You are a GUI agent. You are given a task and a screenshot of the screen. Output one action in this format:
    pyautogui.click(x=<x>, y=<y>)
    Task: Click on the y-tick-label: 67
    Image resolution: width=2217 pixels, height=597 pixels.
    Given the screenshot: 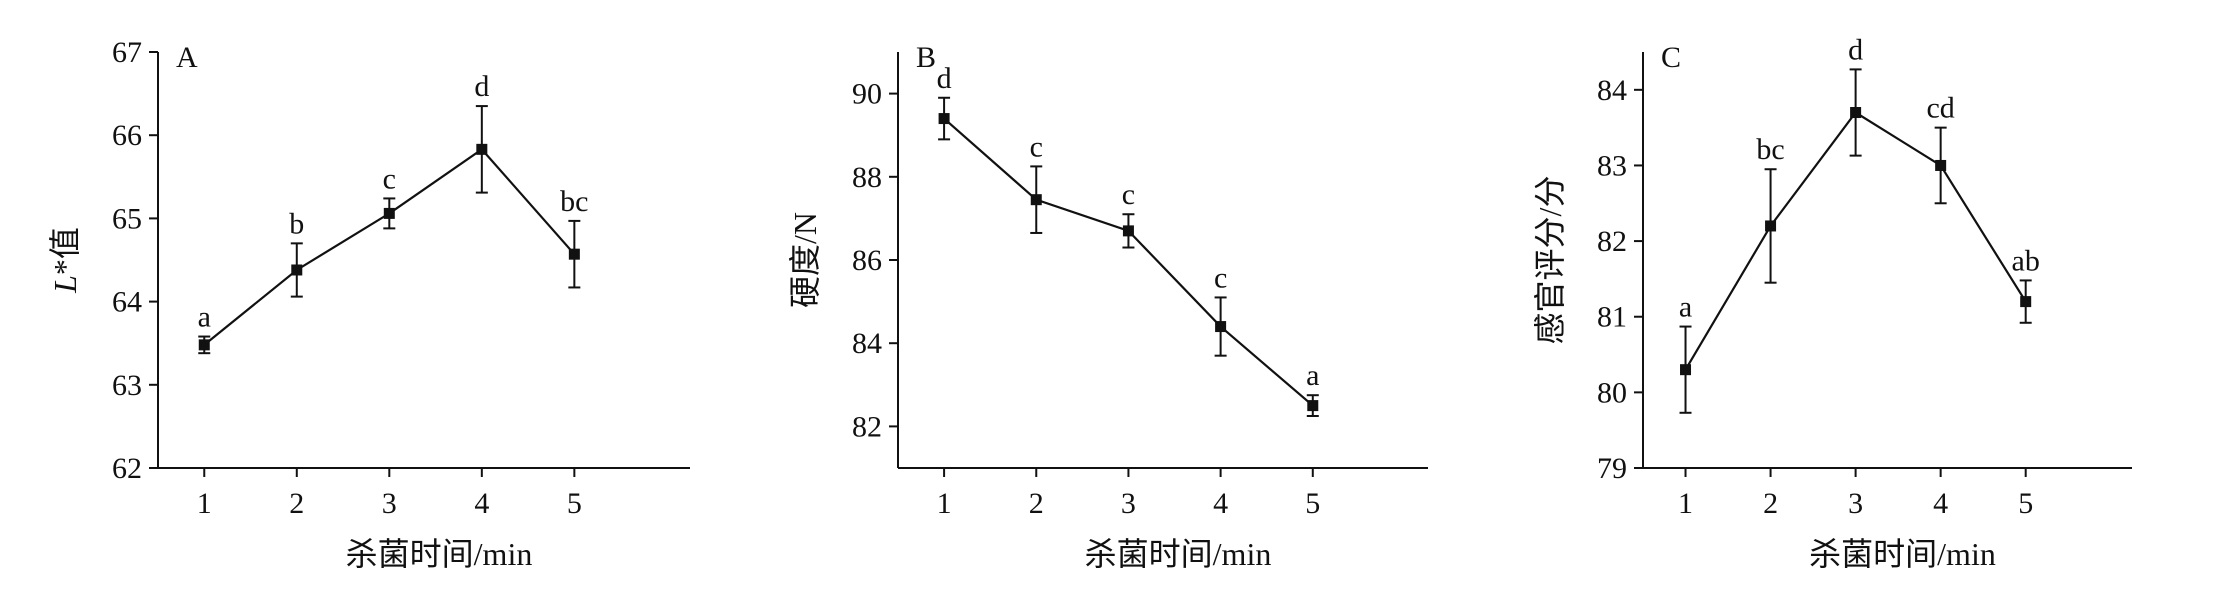 What is the action you would take?
    pyautogui.click(x=127, y=52)
    